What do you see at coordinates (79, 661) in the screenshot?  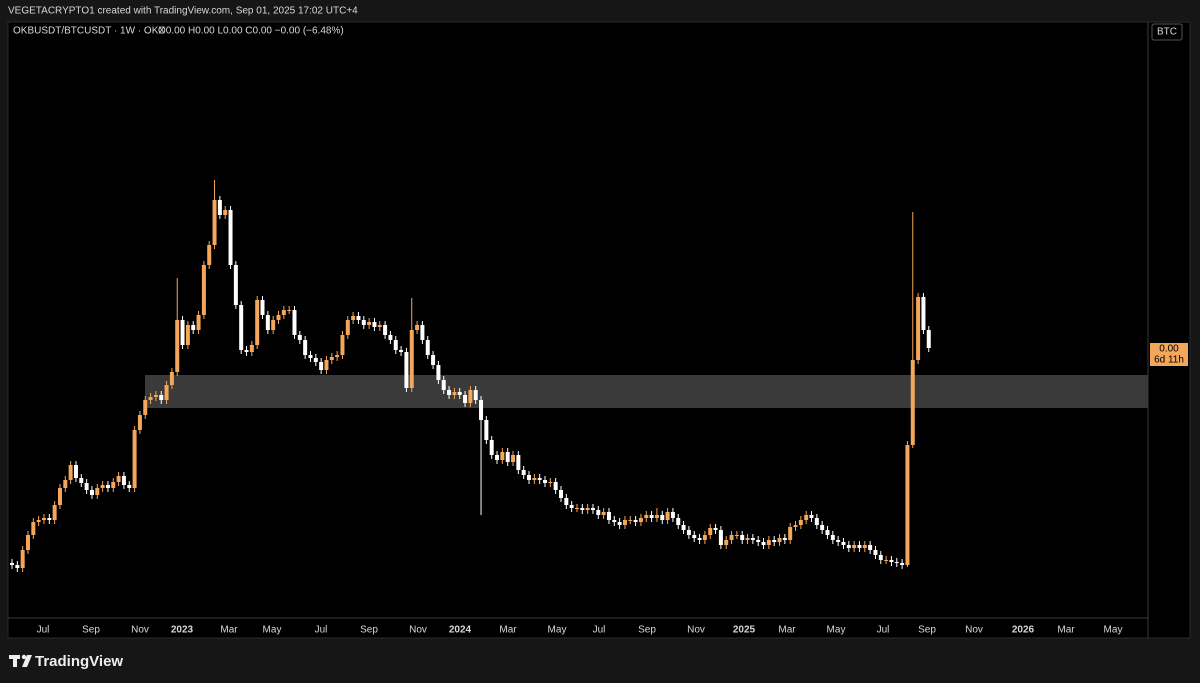 I see `brand: TradingView` at bounding box center [79, 661].